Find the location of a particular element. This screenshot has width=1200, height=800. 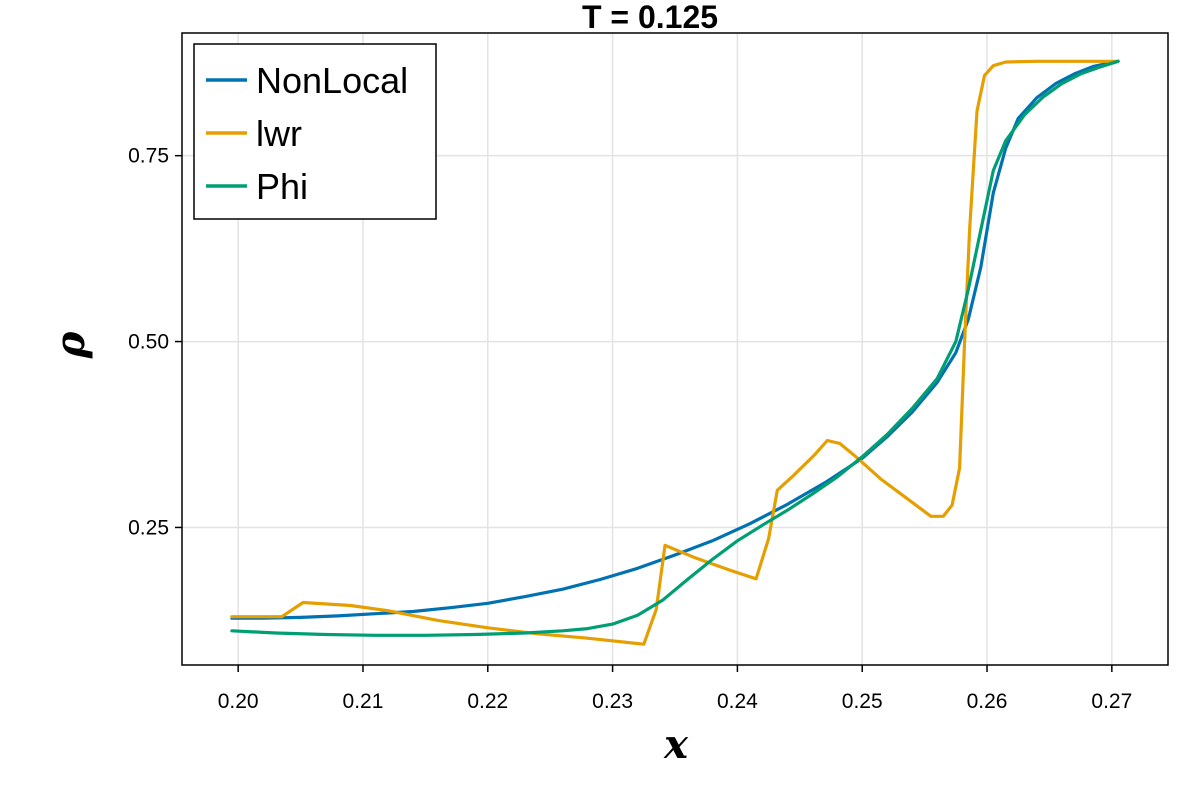

x-tick-label: 0.25 is located at coordinates (862, 701).